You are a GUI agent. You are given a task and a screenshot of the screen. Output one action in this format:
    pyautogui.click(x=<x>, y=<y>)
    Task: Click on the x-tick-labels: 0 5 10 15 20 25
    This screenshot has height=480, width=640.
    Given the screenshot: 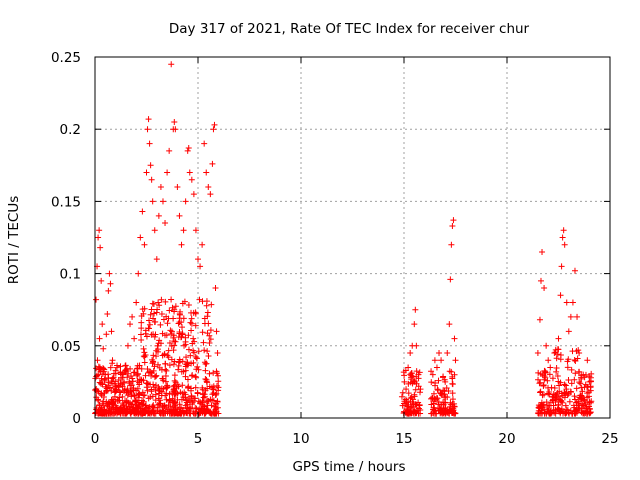 What is the action you would take?
    pyautogui.click(x=355, y=439)
    